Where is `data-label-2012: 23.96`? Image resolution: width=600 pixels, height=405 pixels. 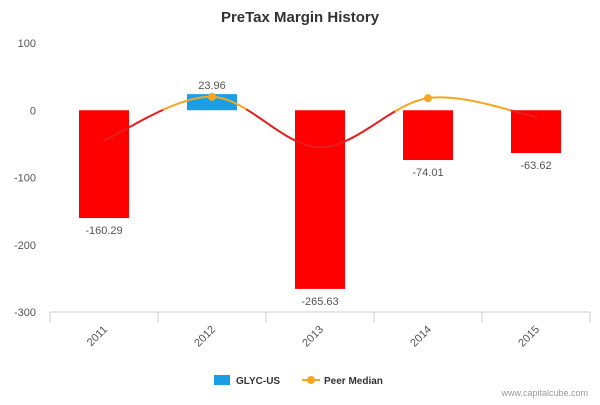 data-label-2012: 23.96 is located at coordinates (212, 86).